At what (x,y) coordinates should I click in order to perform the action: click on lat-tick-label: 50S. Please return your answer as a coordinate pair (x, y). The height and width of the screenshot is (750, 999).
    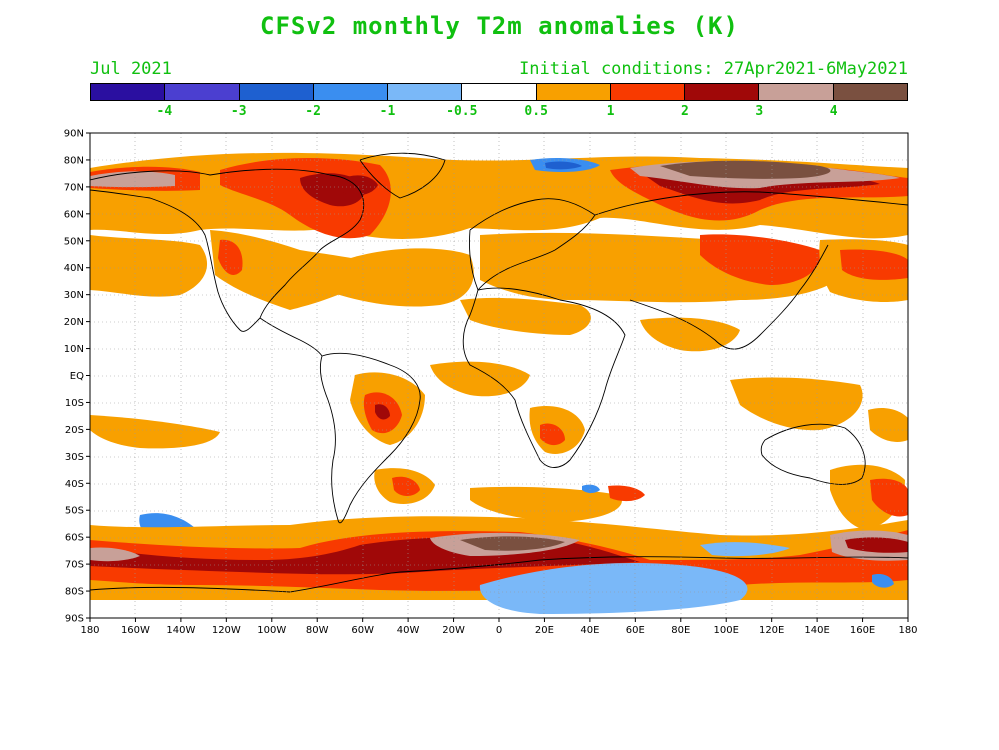
    Looking at the image, I should click on (74, 511).